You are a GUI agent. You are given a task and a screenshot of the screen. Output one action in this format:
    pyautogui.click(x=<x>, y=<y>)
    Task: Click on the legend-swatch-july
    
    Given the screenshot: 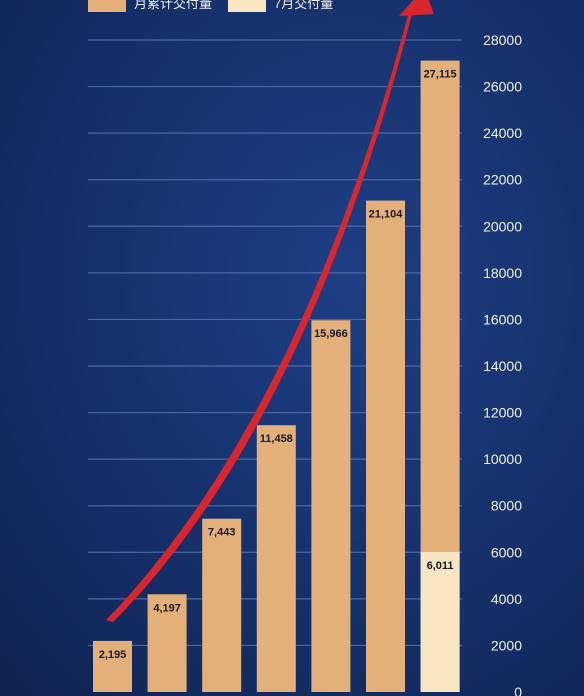 What is the action you would take?
    pyautogui.click(x=247, y=6)
    